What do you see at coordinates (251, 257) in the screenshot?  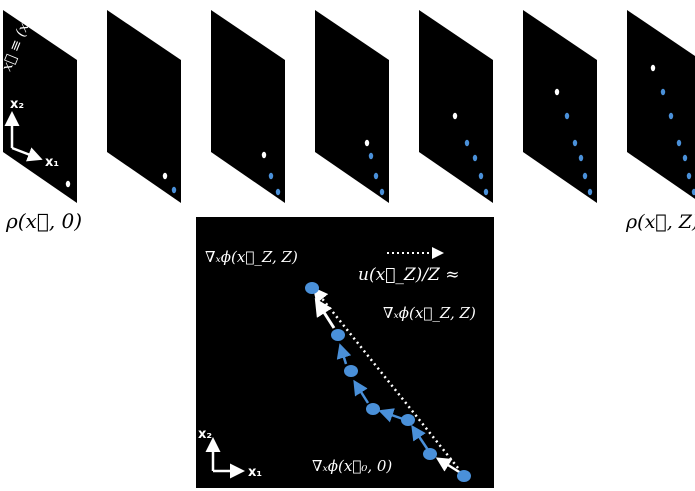 I see `panel-top-label: ∇ₓϕ(x⃗_Z, Z)` at bounding box center [251, 257].